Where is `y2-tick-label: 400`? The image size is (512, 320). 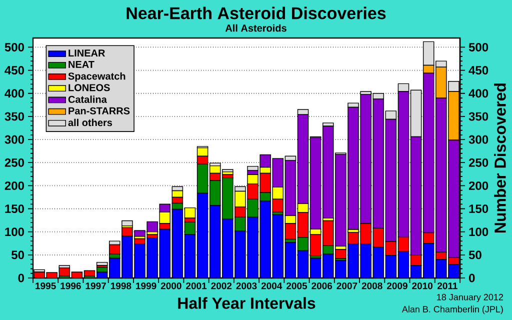
y2-tick-label: 400 is located at coordinates (478, 93).